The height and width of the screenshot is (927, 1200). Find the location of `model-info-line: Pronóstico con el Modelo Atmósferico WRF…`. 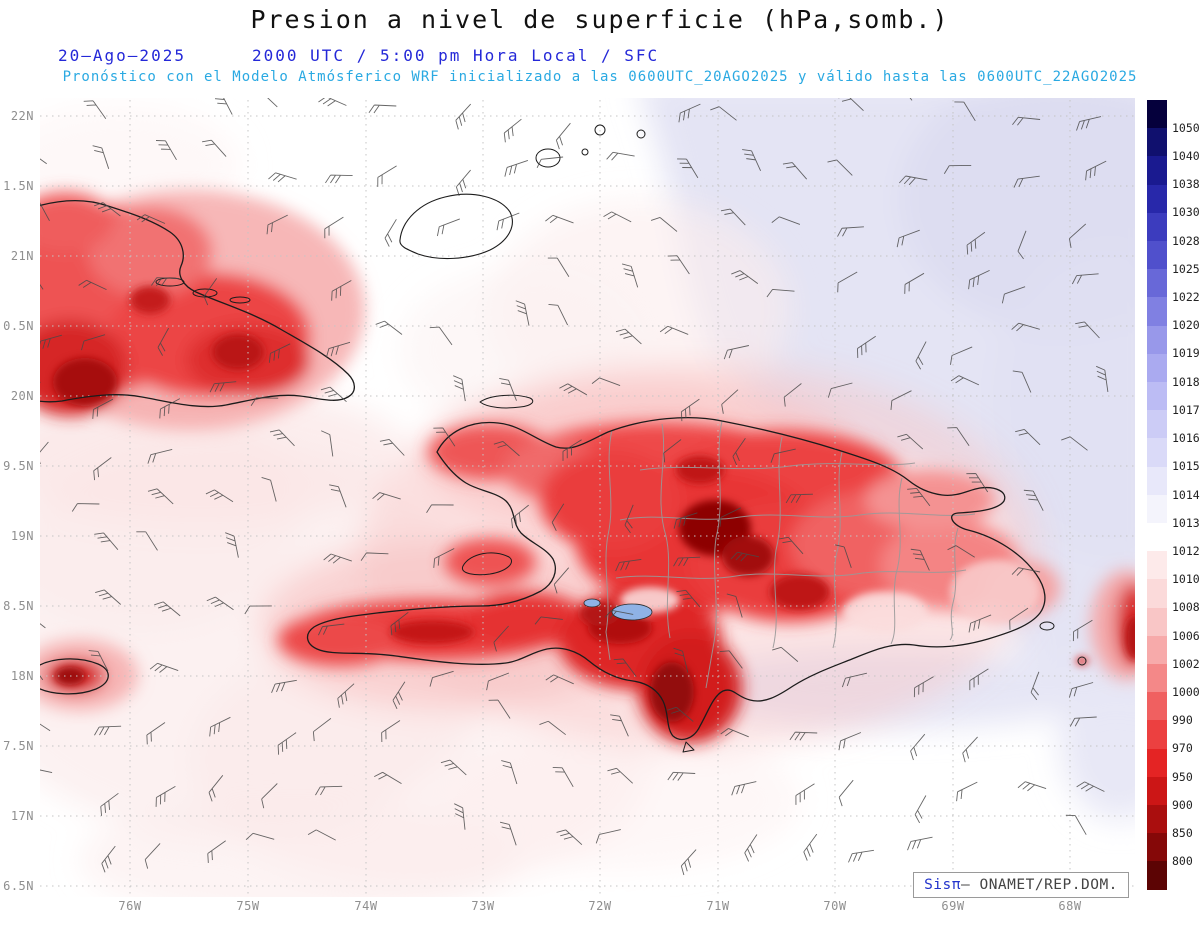

model-info-line: Pronóstico con el Modelo Atmósferico WRF… is located at coordinates (600, 77).